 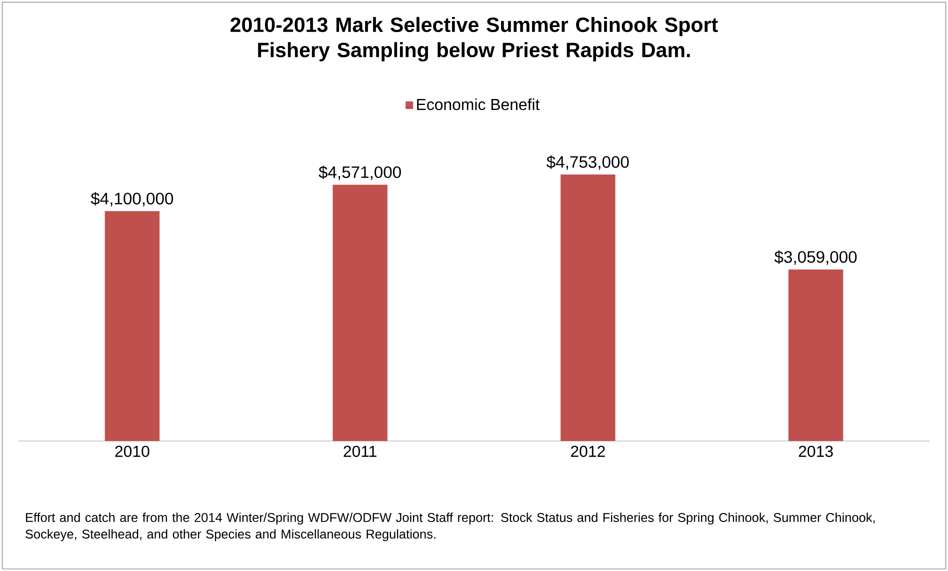 What do you see at coordinates (587, 162) in the screenshot?
I see `data-label: $4,753,000` at bounding box center [587, 162].